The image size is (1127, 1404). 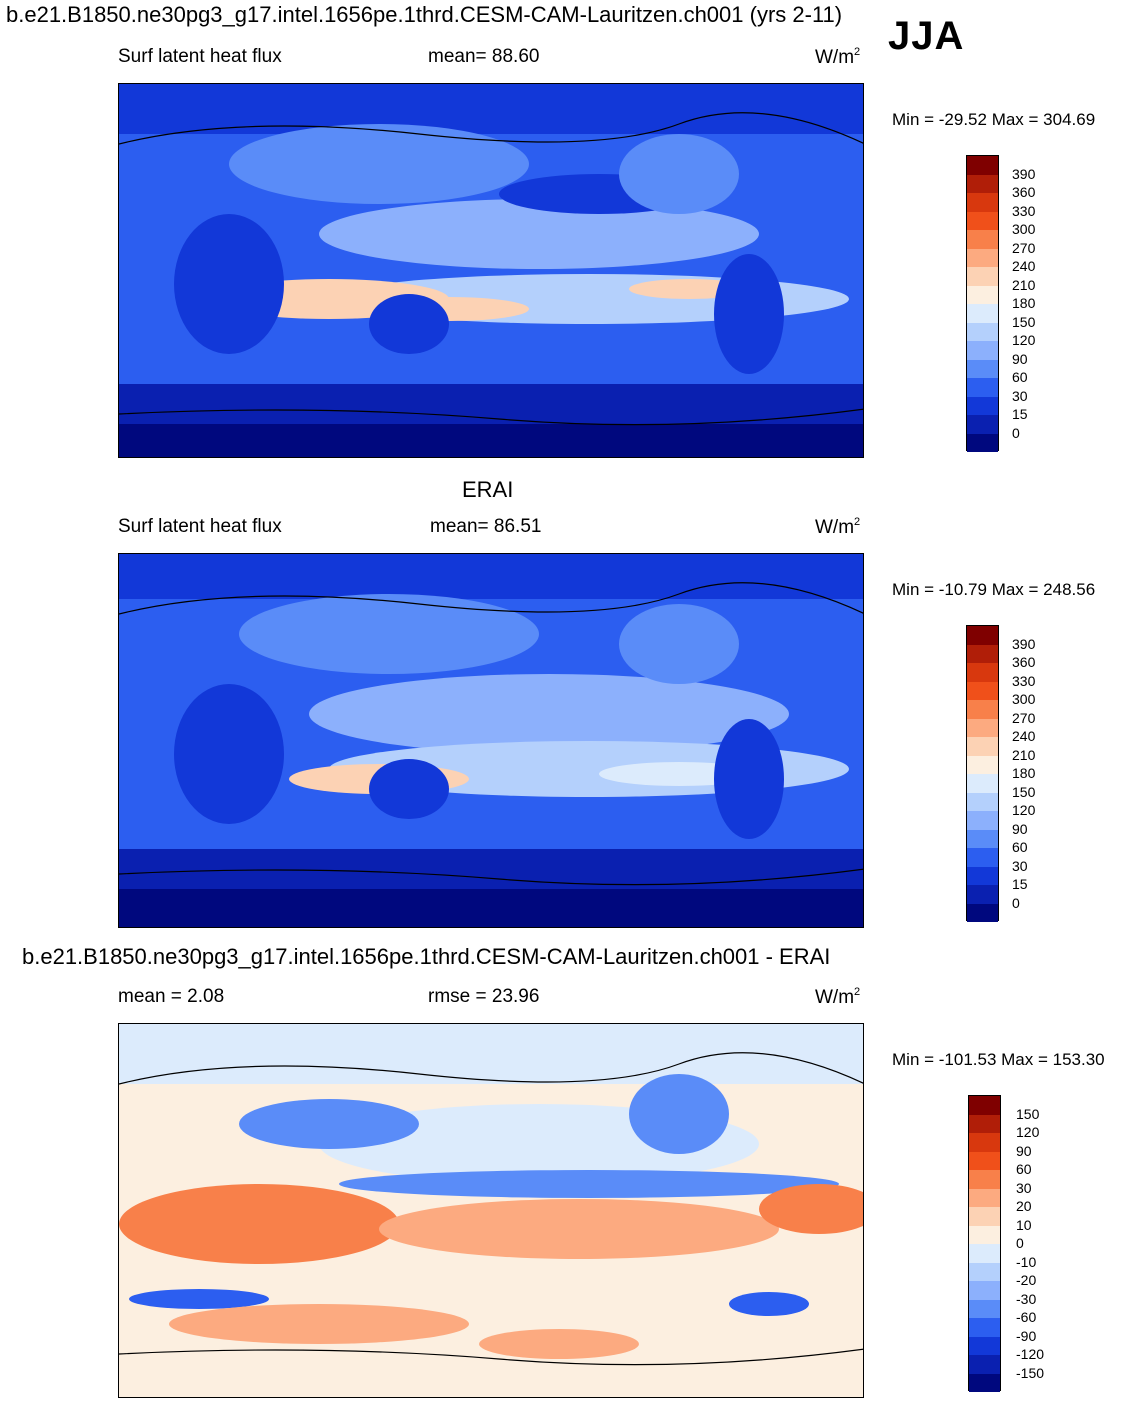 What do you see at coordinates (1024, 1224) in the screenshot?
I see `colorbar-tick-label: 10` at bounding box center [1024, 1224].